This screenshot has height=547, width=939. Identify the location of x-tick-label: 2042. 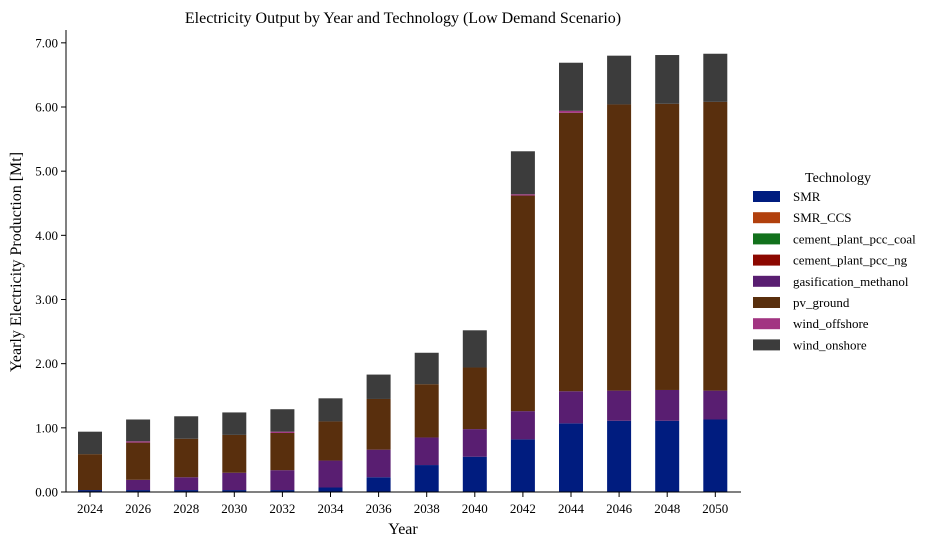
(523, 508).